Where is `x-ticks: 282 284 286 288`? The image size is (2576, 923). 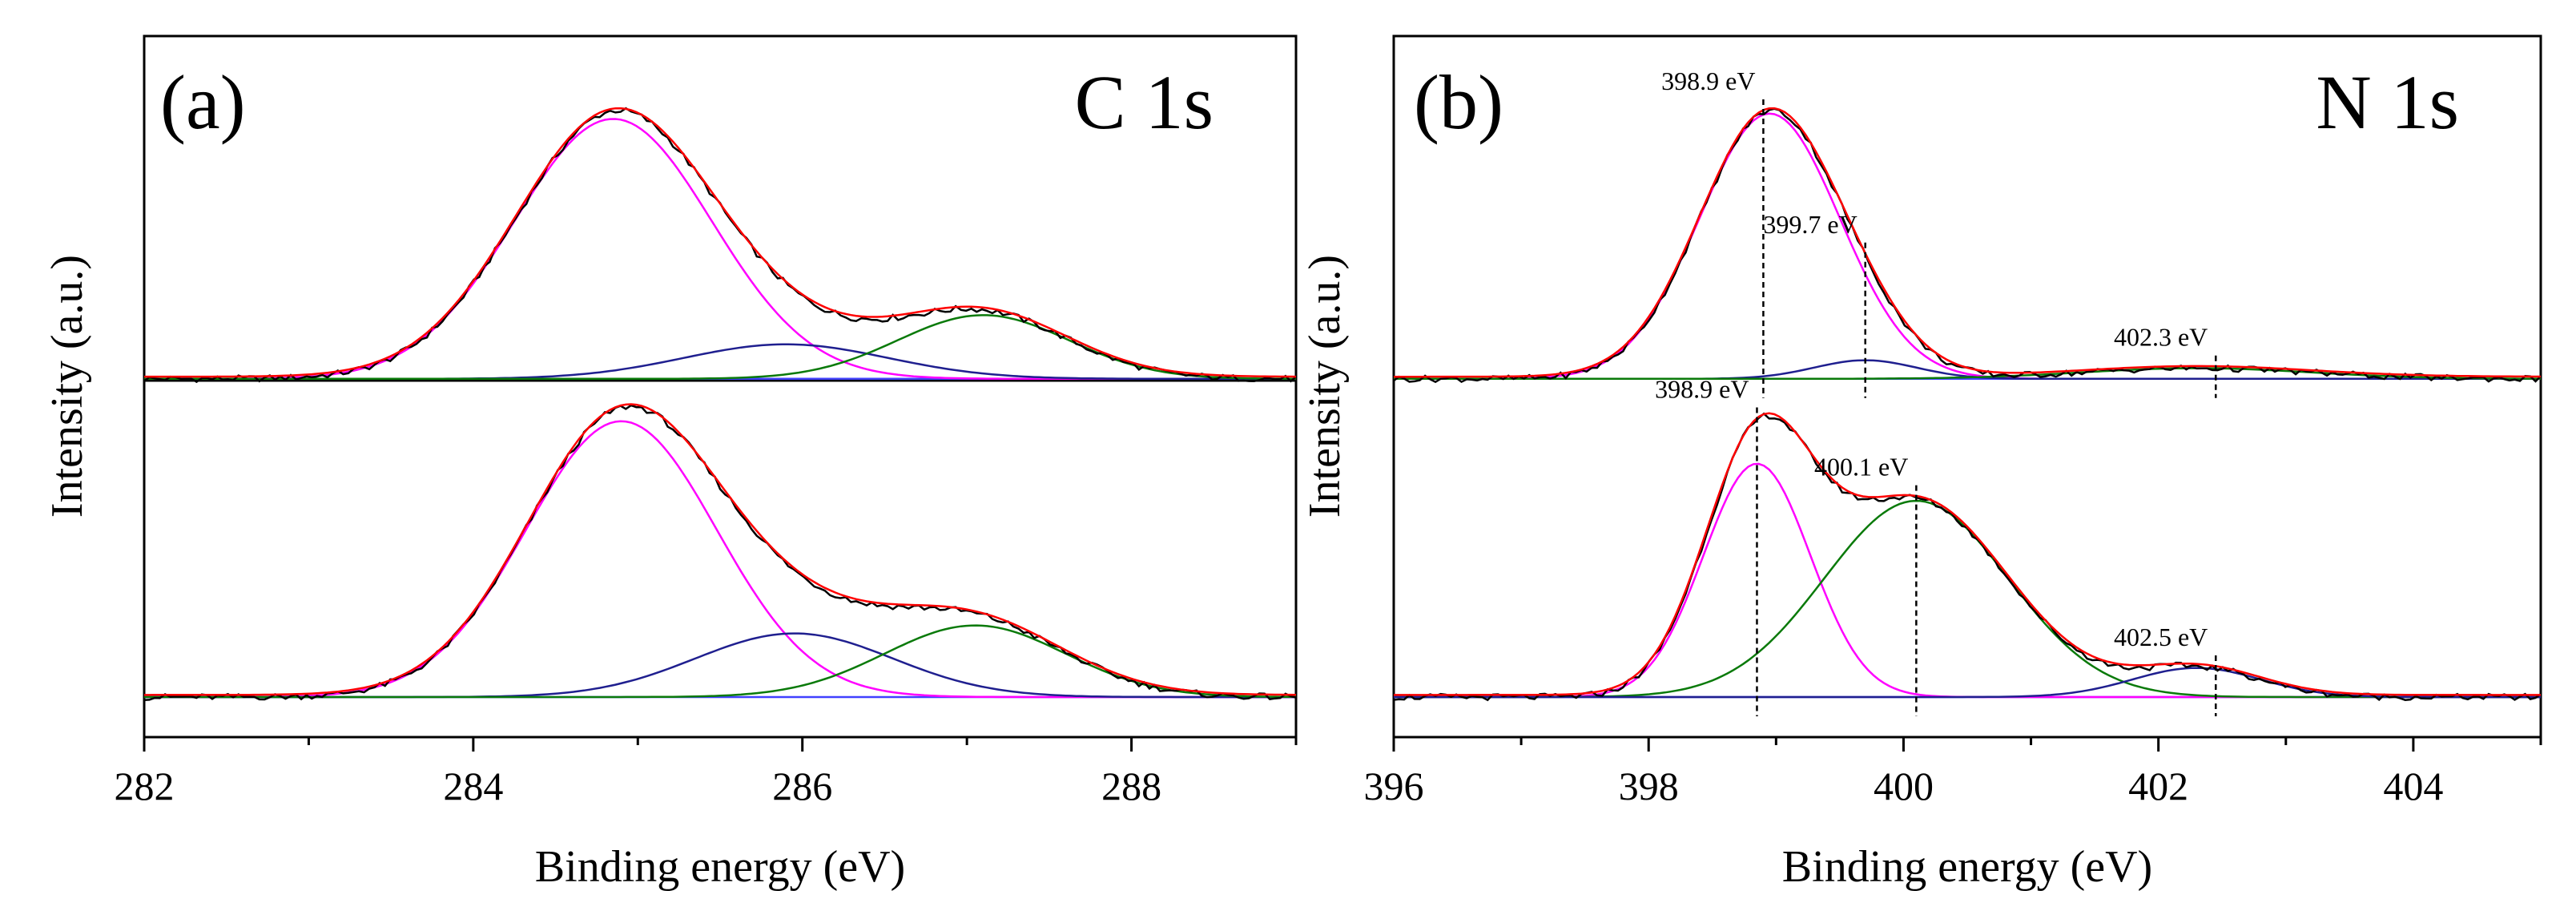 x-ticks: 282 284 286 288 is located at coordinates (706, 772).